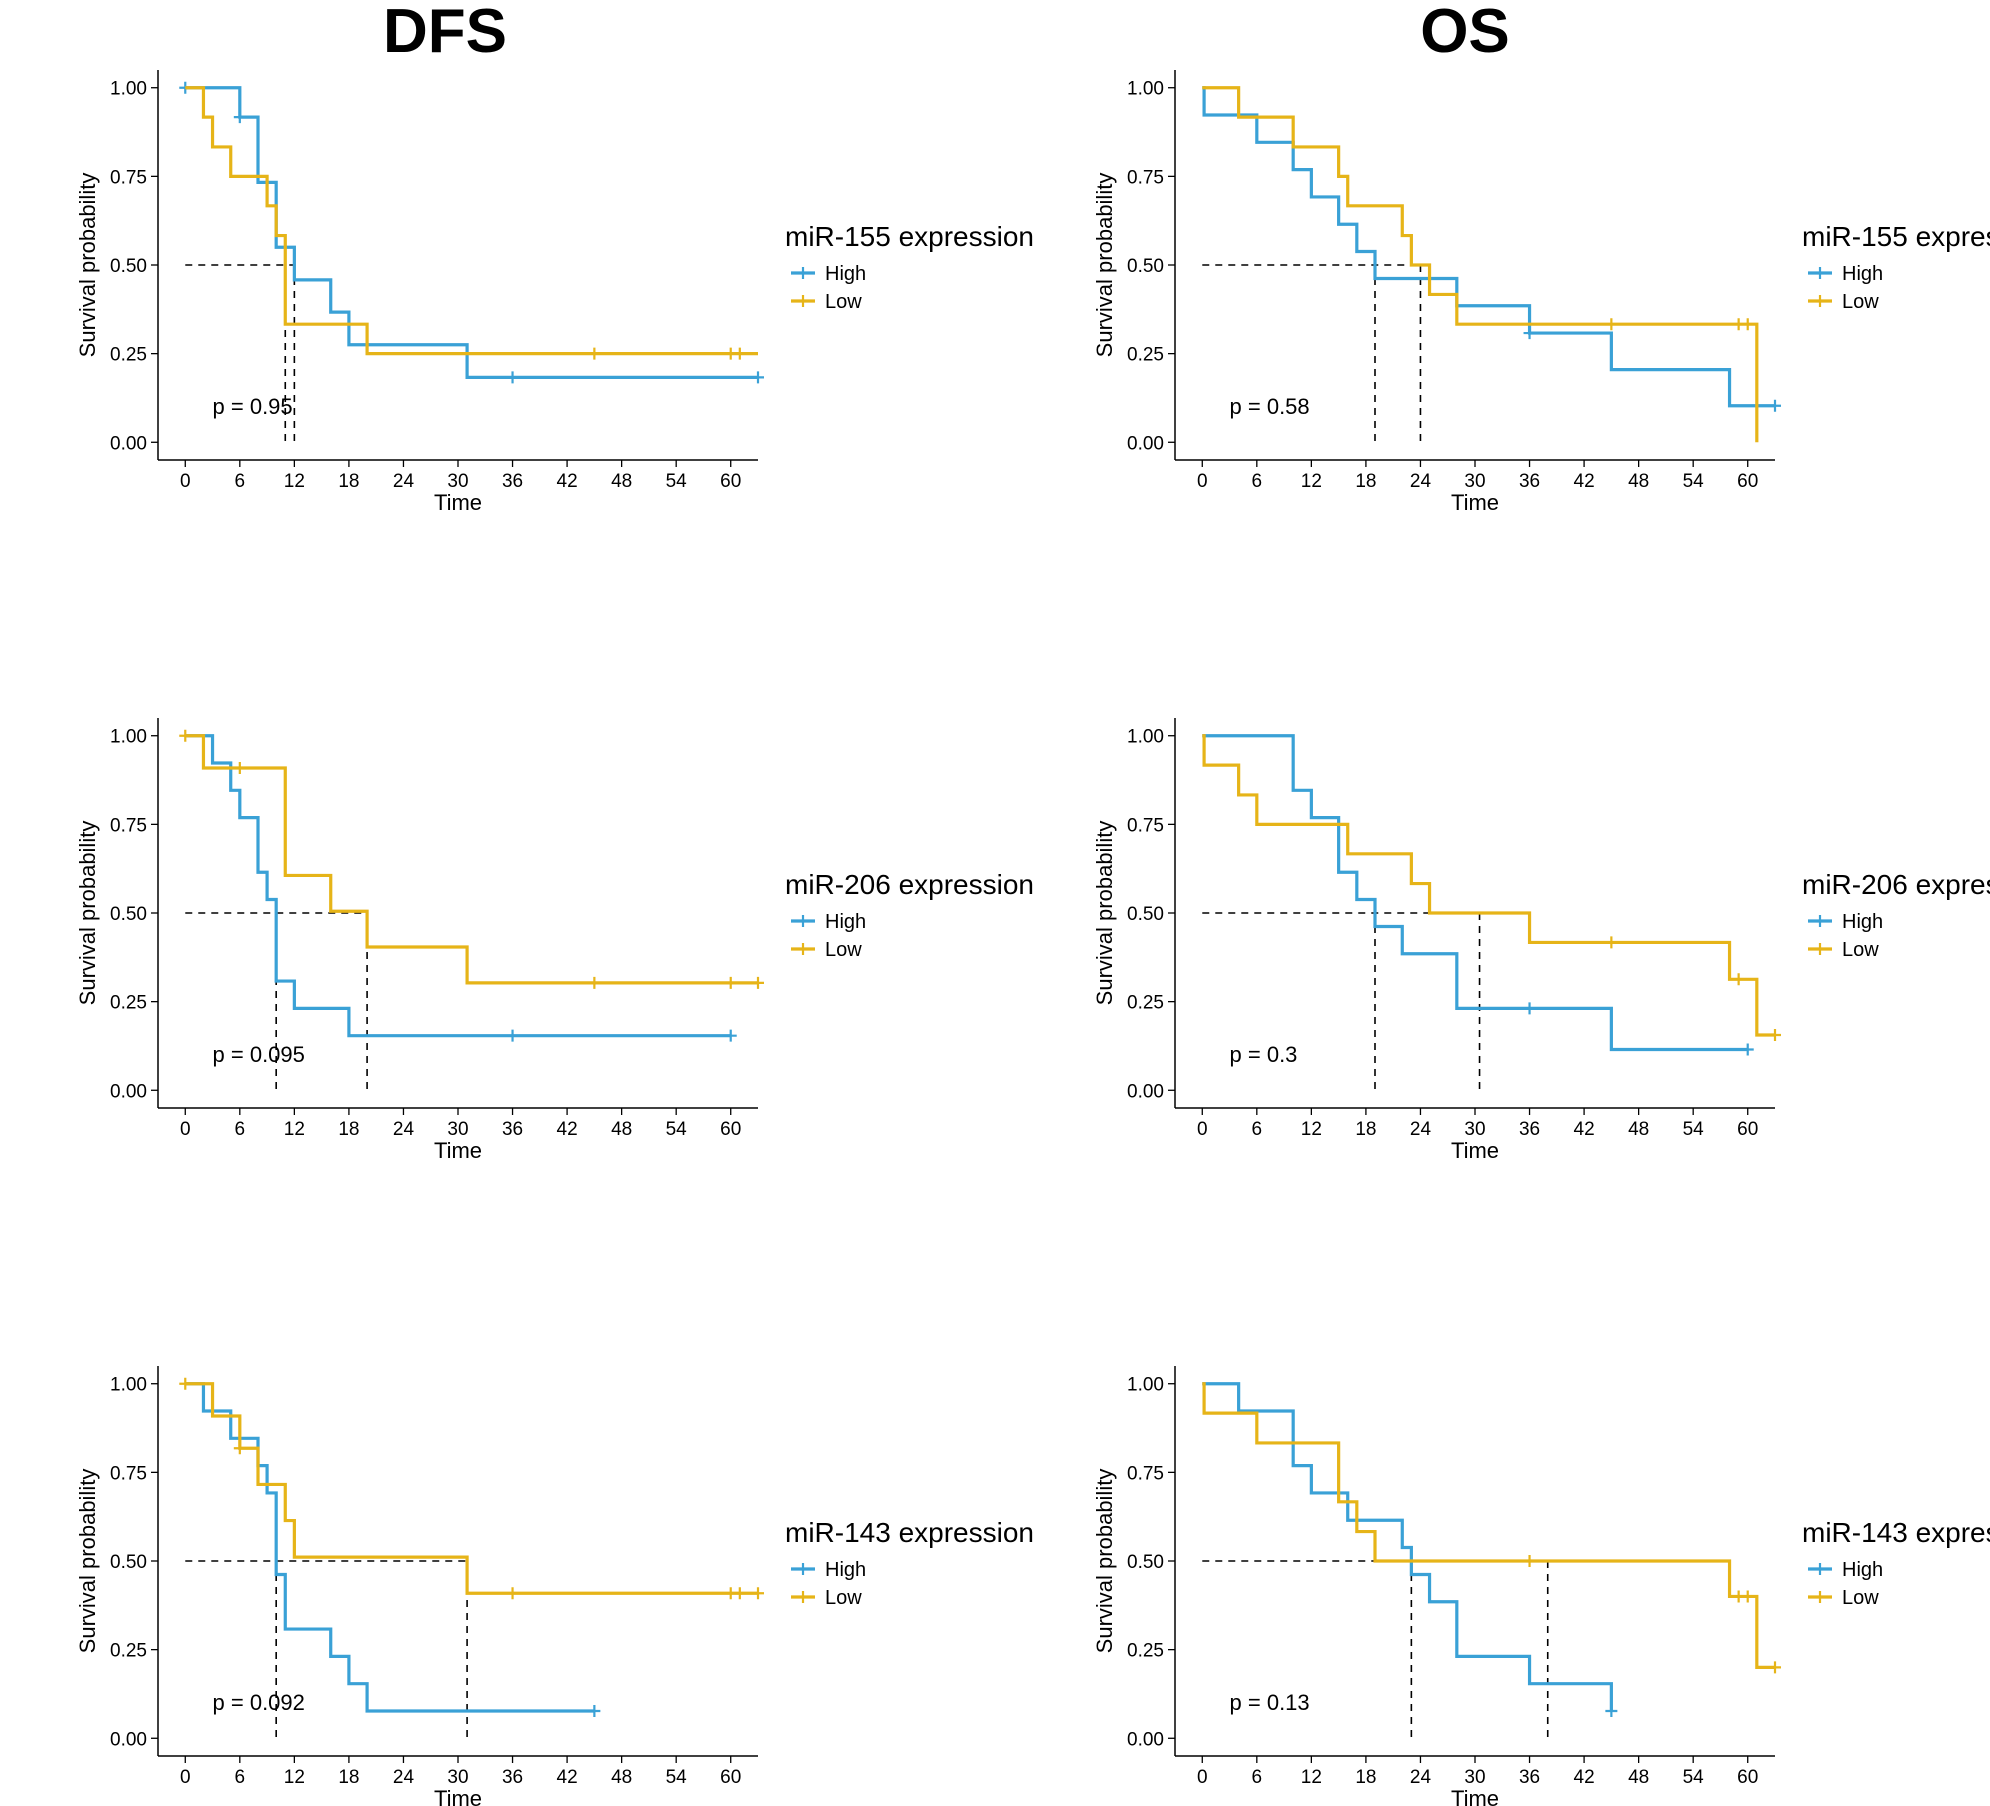  What do you see at coordinates (845, 274) in the screenshot?
I see `chart-0-legend-high-label: High` at bounding box center [845, 274].